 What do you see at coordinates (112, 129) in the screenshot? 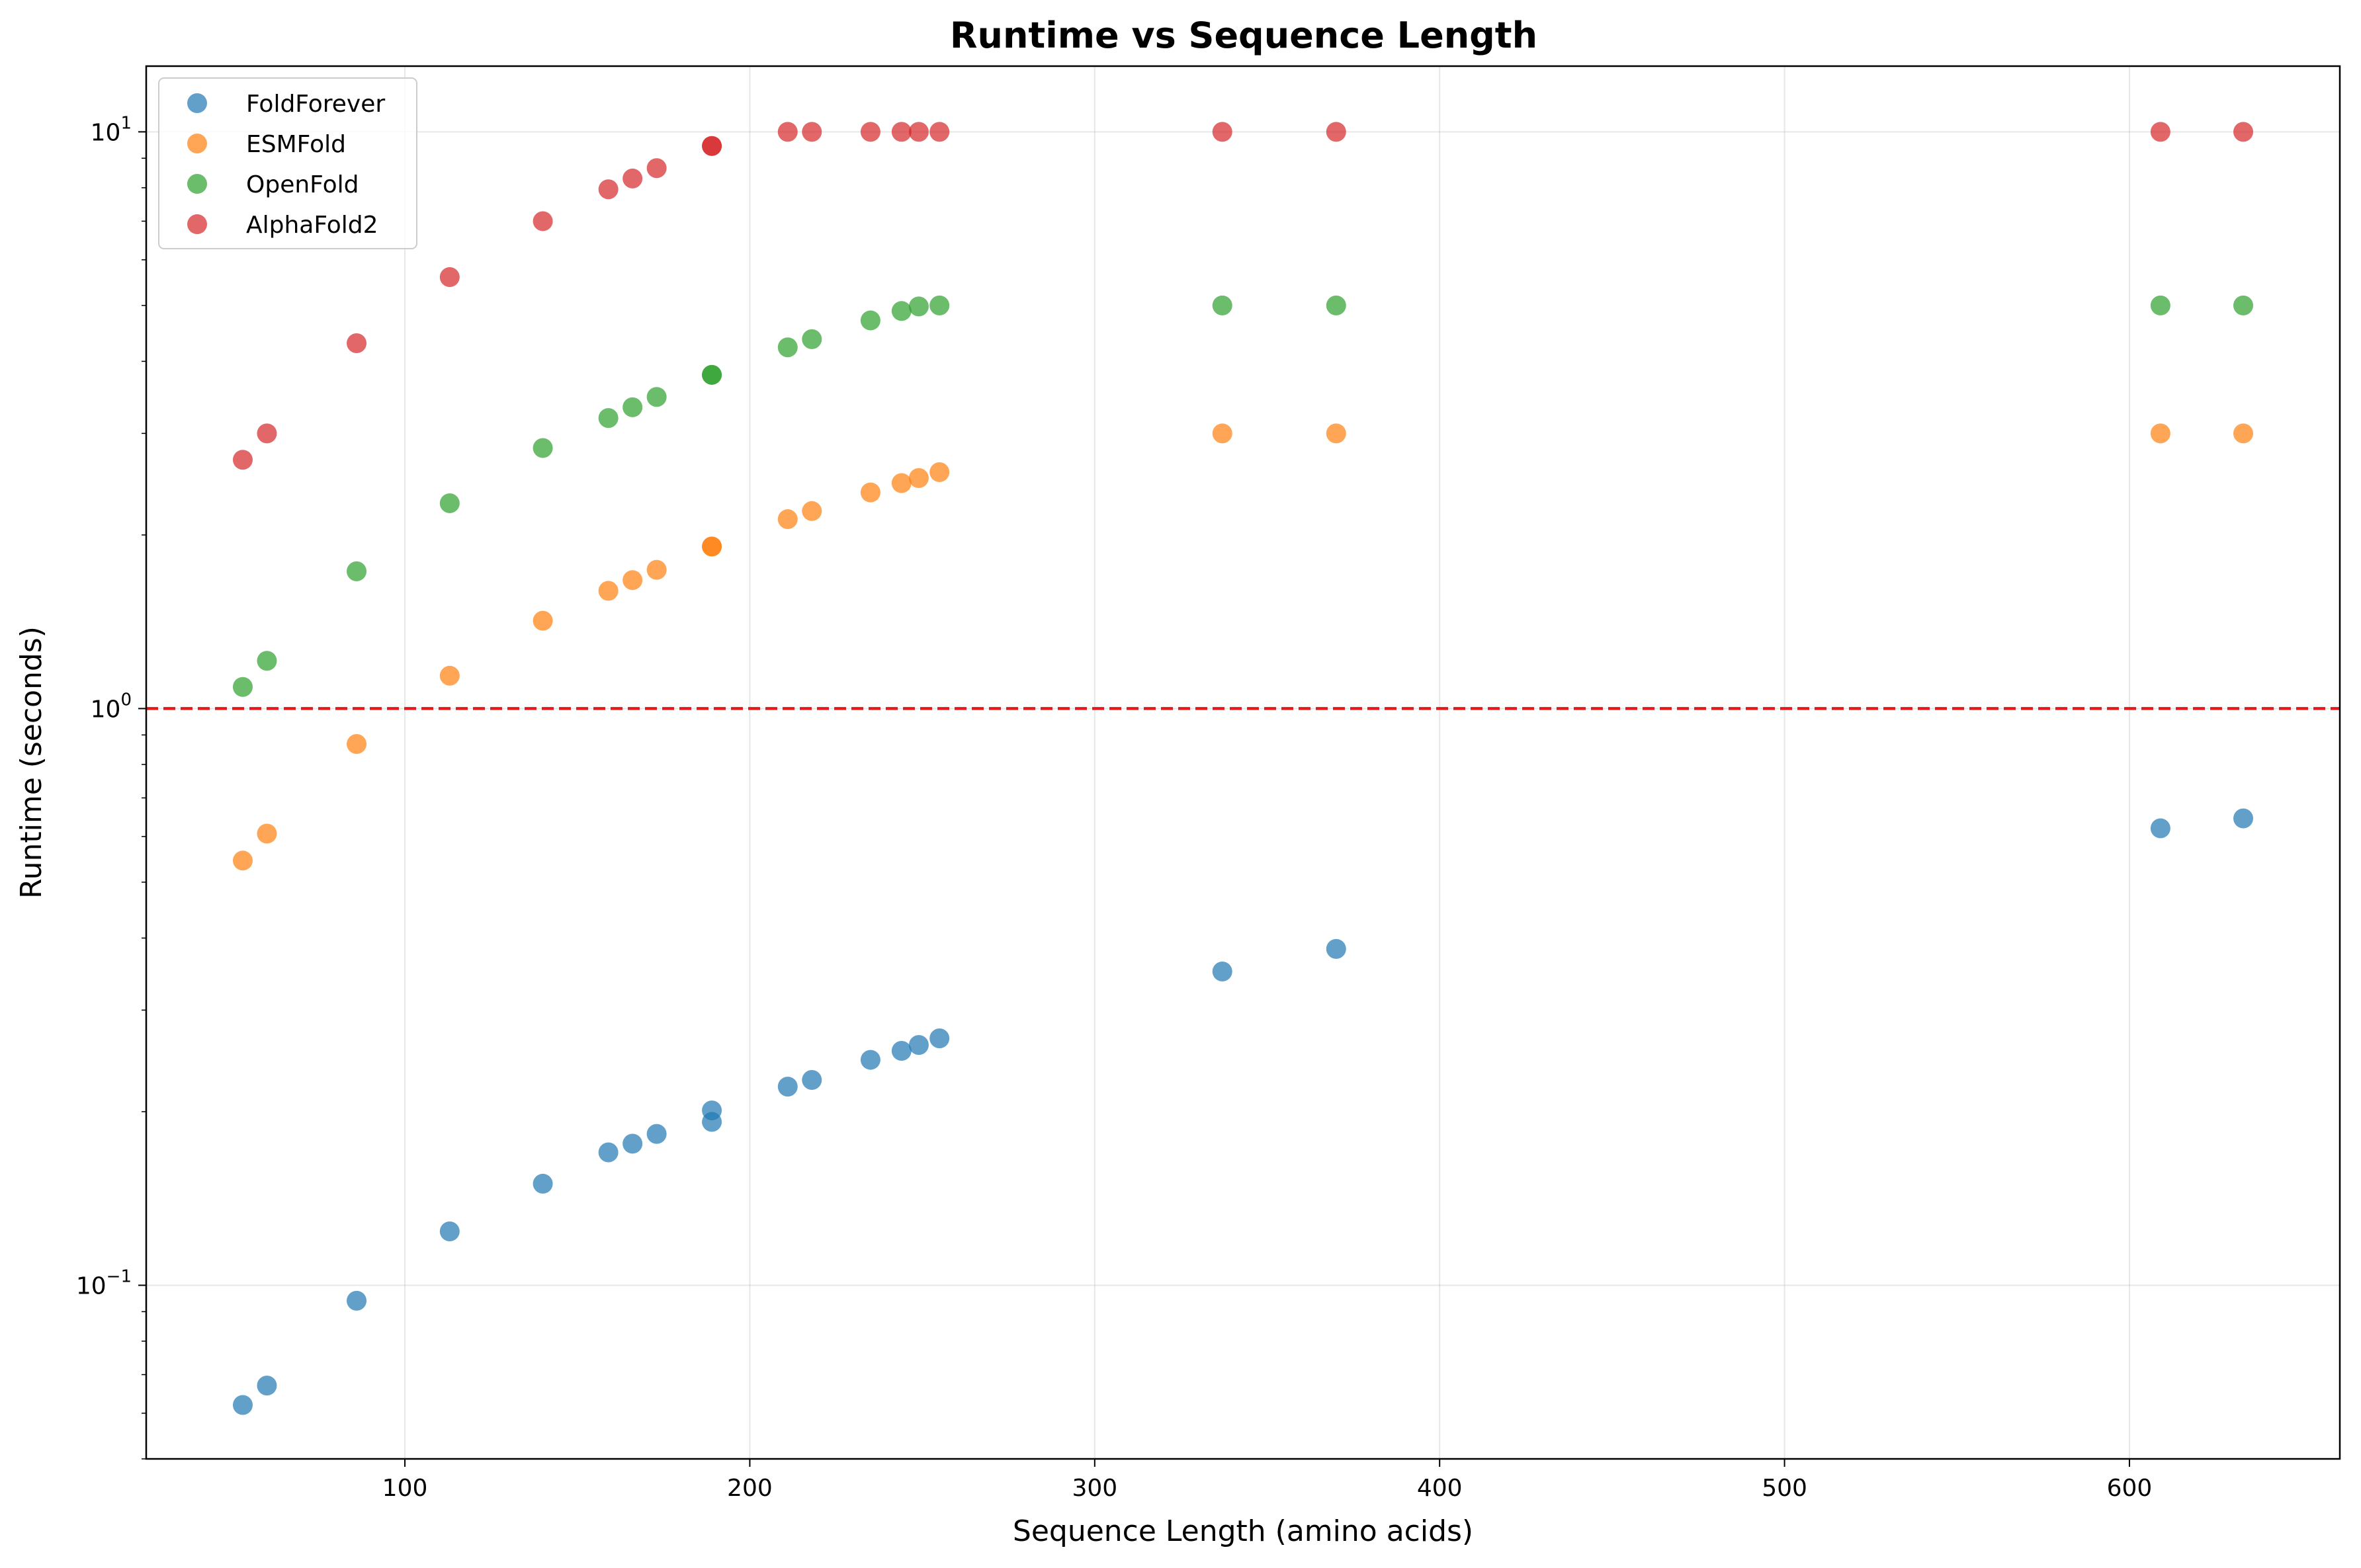
I see `y-tick-label: 10¹` at bounding box center [112, 129].